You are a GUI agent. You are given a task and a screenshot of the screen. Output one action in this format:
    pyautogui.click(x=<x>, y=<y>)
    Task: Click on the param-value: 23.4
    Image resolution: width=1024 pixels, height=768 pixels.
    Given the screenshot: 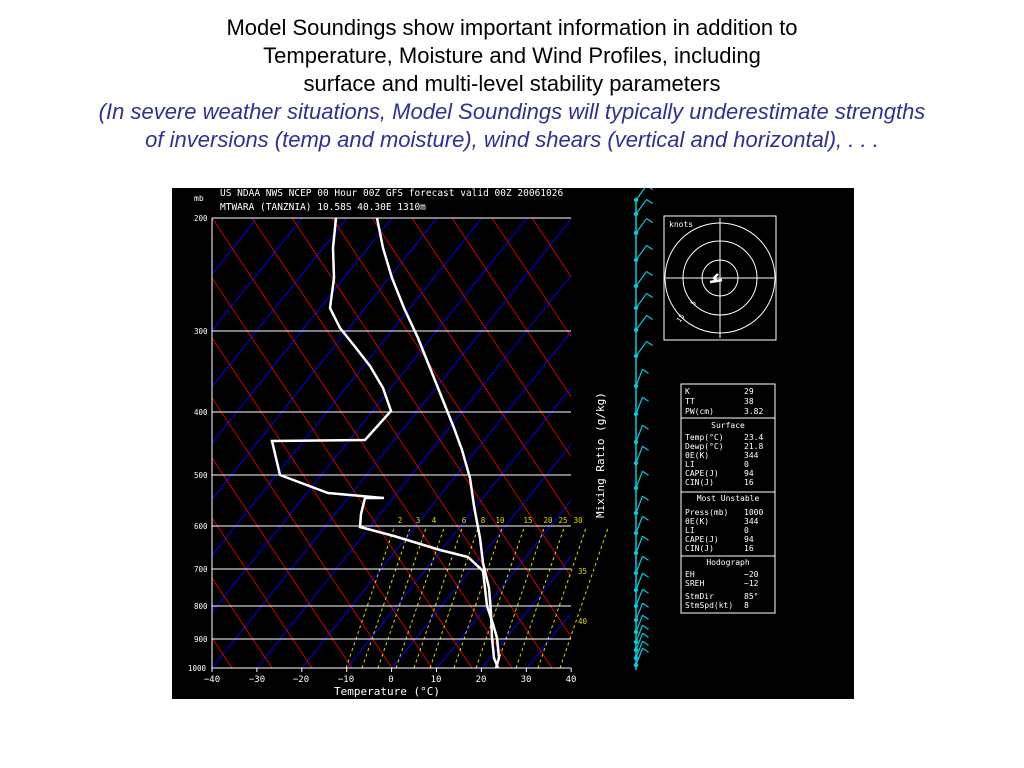 What is the action you would take?
    pyautogui.click(x=753, y=437)
    